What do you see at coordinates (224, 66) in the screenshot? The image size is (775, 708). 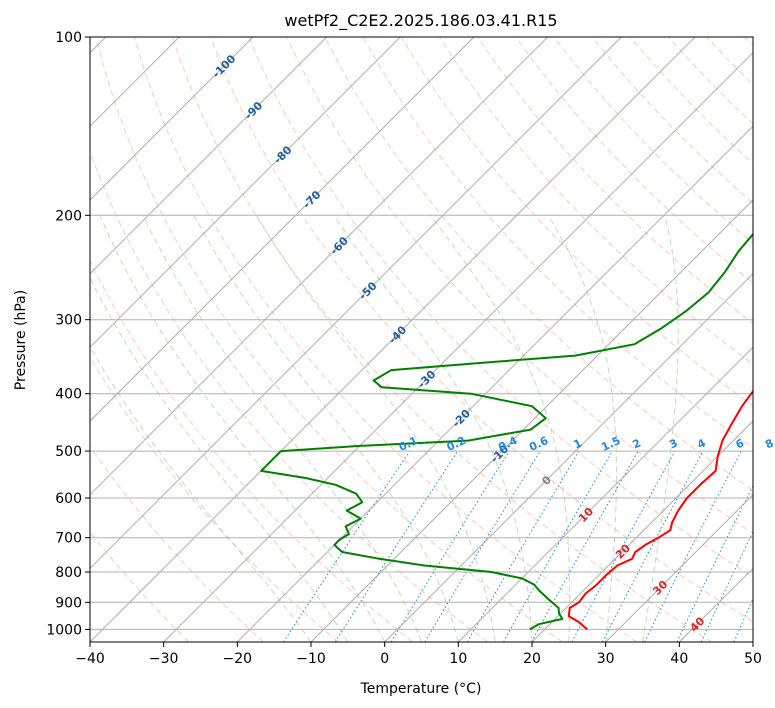 I see `isotherm-label: -100` at bounding box center [224, 66].